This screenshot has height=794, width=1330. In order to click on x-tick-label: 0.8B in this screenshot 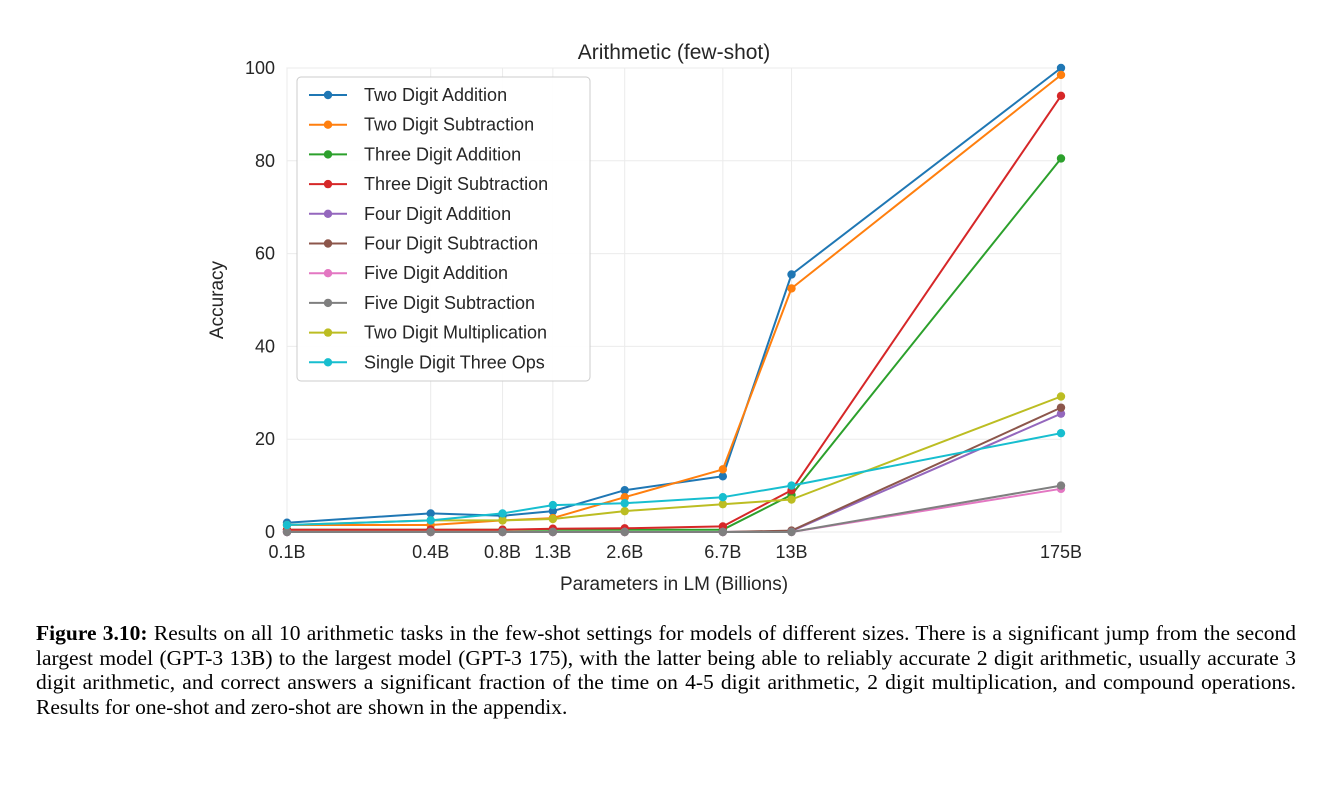, I will do `click(502, 552)`.